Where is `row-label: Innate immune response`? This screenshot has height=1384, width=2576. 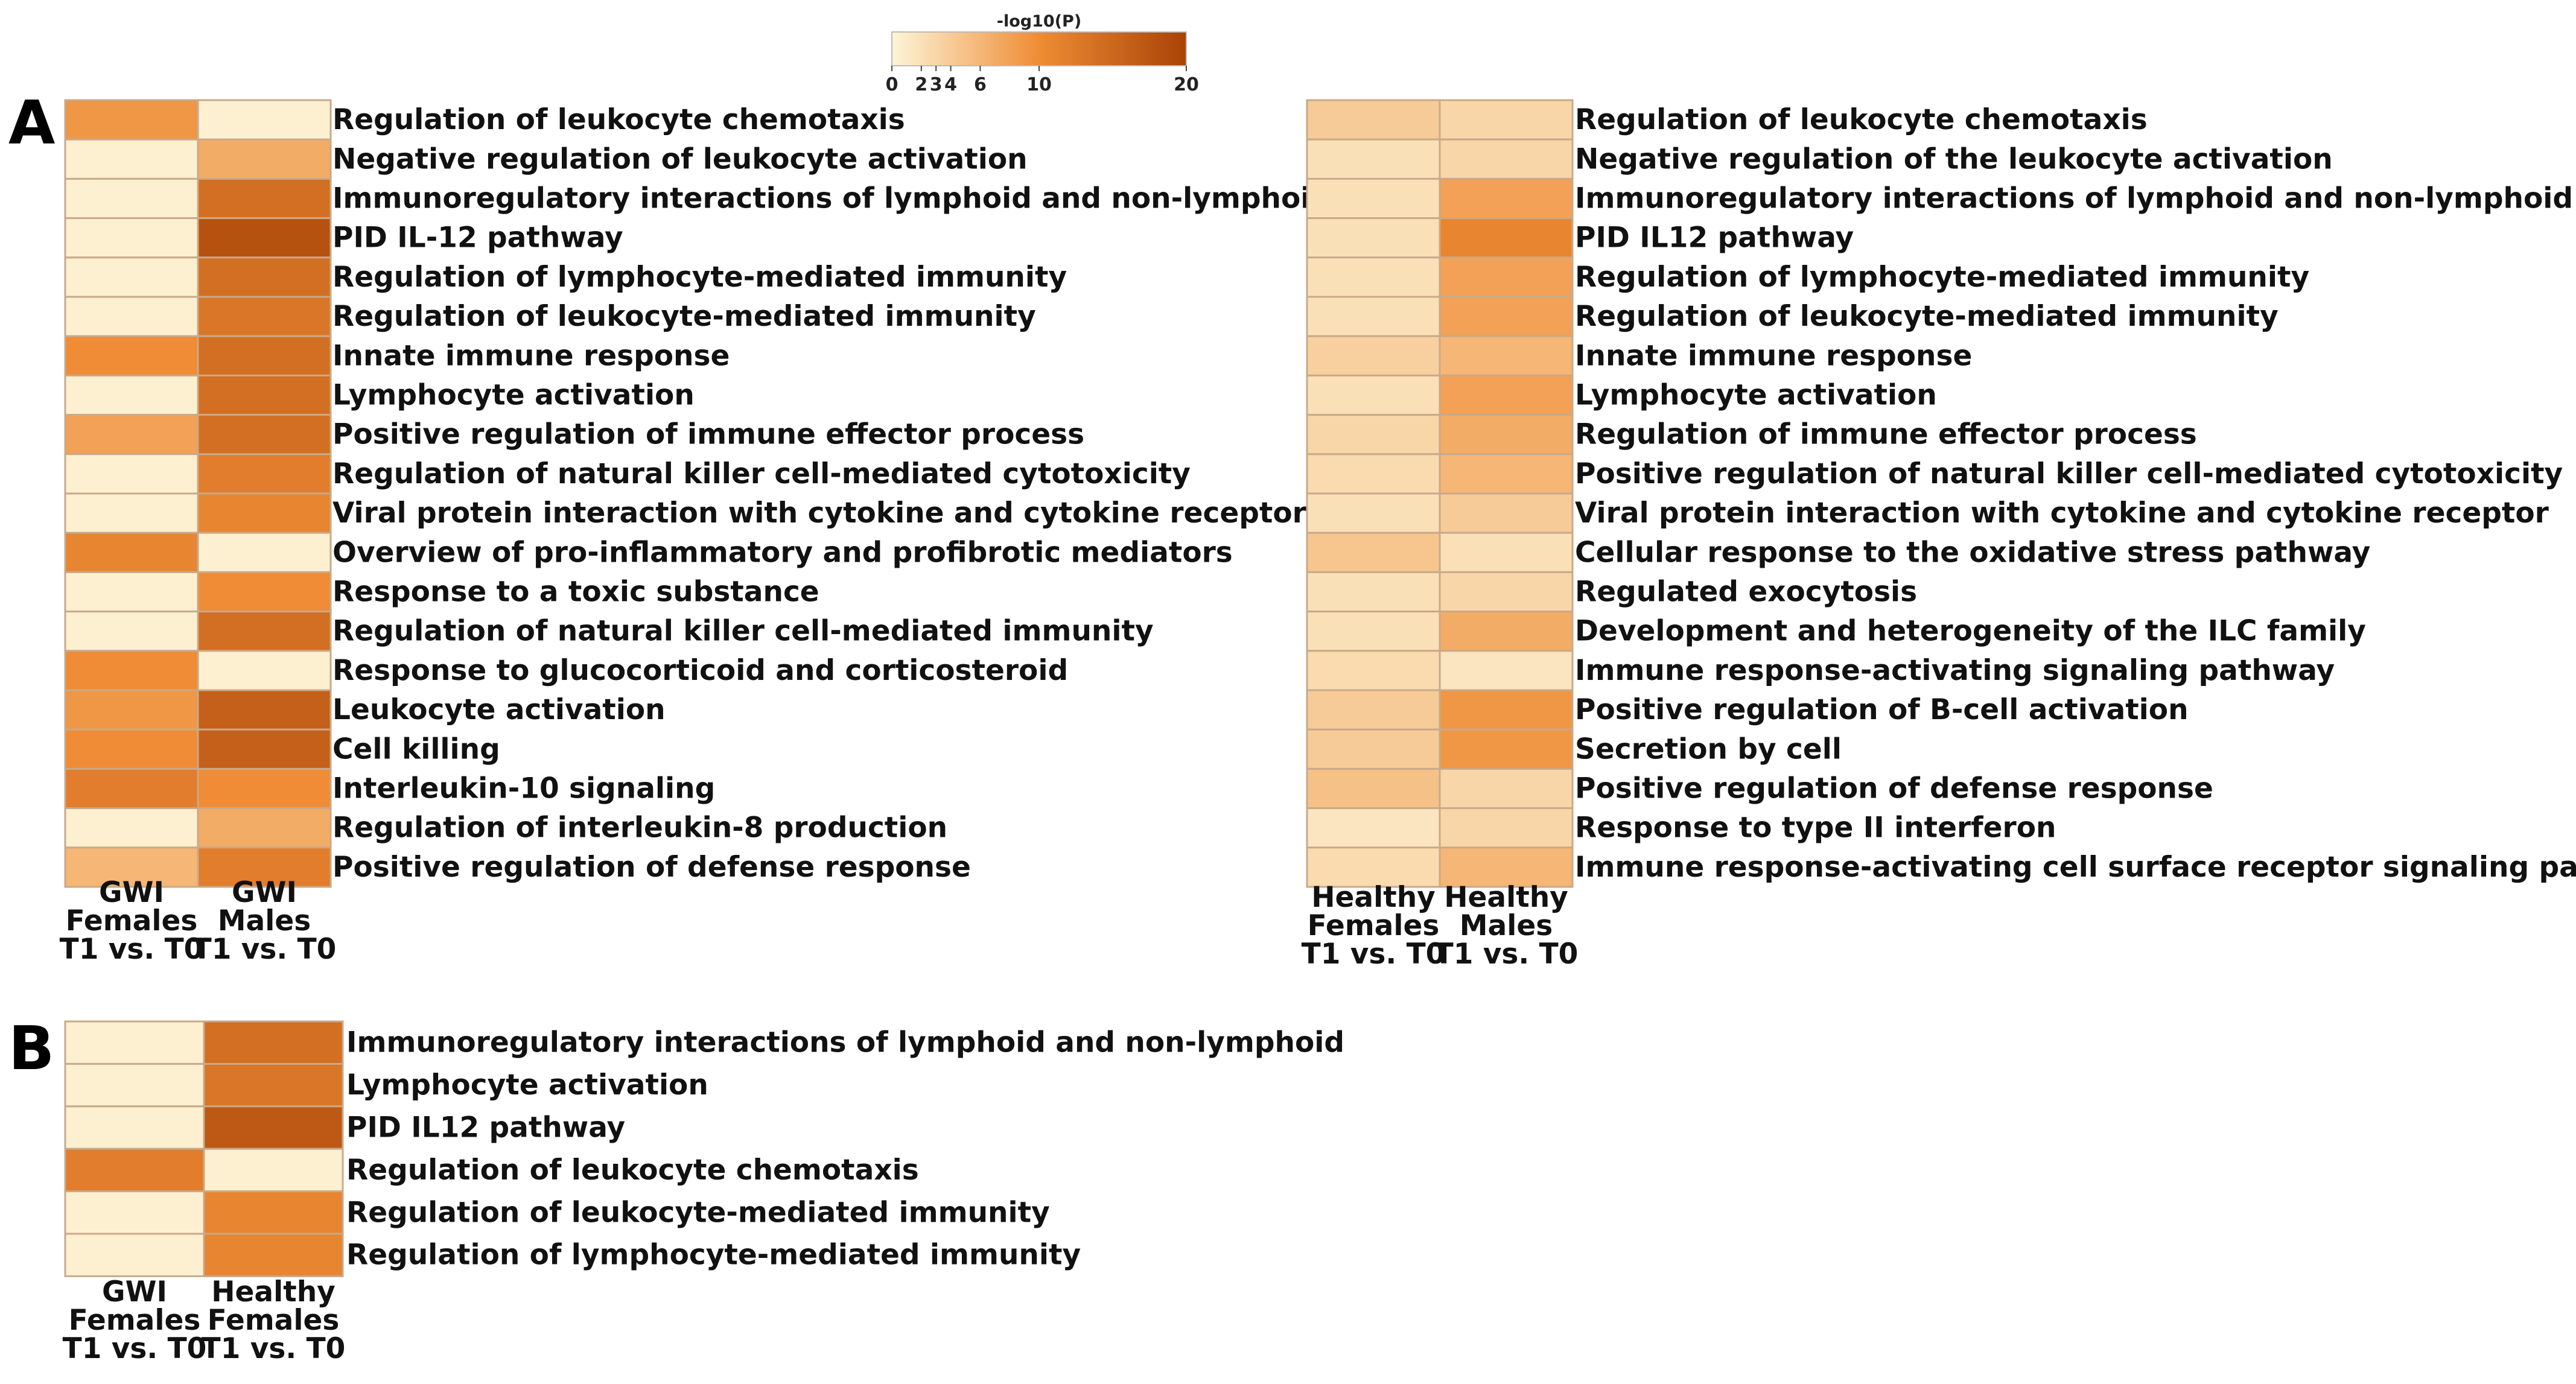 row-label: Innate immune response is located at coordinates (531, 355).